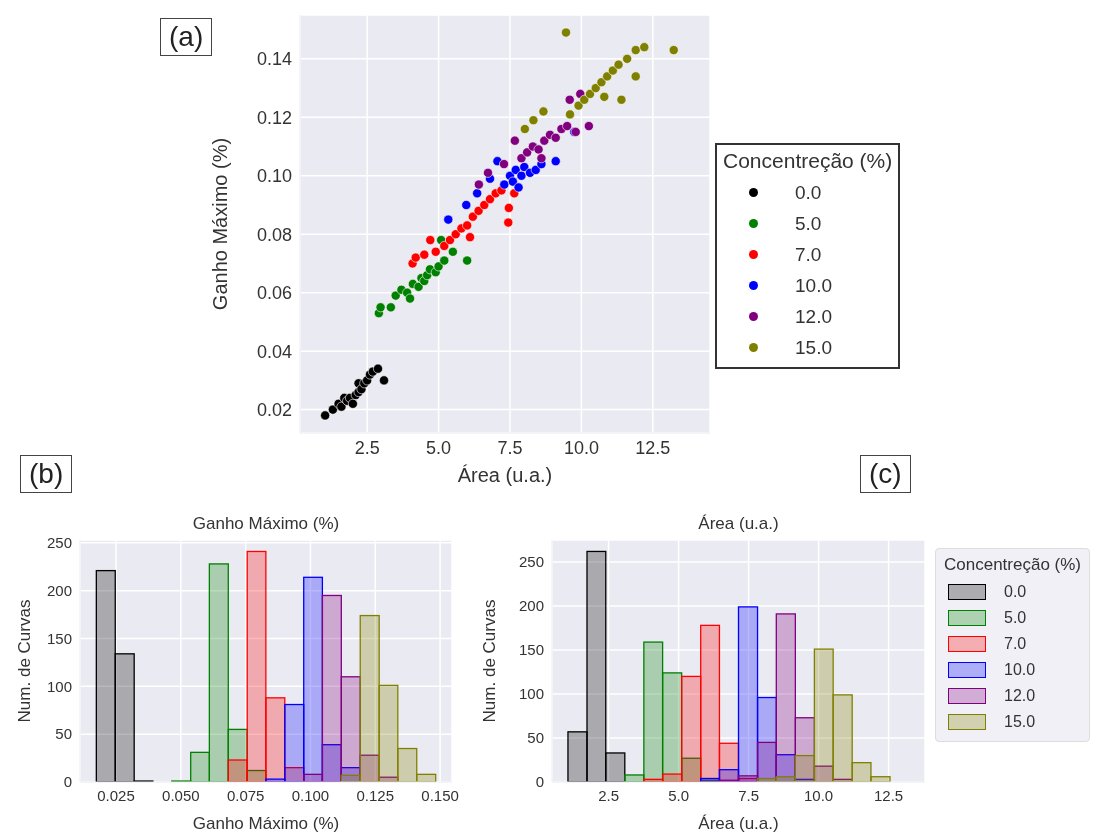 The image size is (1107, 837). Describe the element at coordinates (738, 524) in the screenshot. I see `chart-title: Área (u.a.)` at that location.